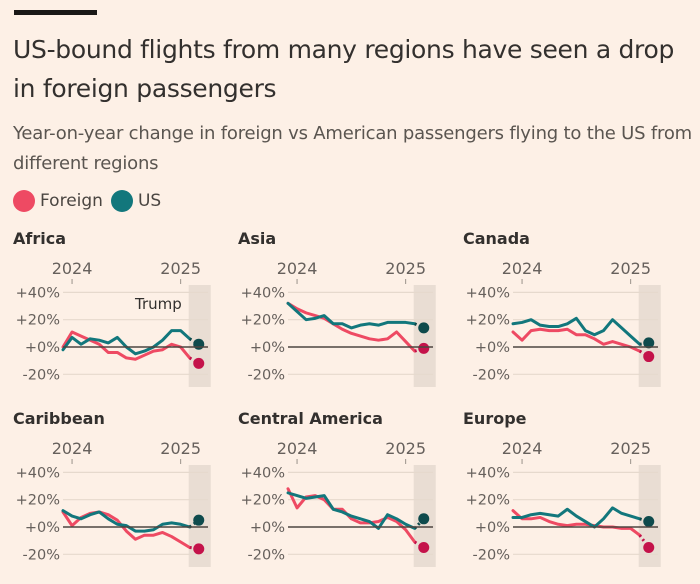 The image size is (700, 584). I want to click on panel-canada: Canada 2024 2025 +40% +20% +0% -20%, so click(562, 308).